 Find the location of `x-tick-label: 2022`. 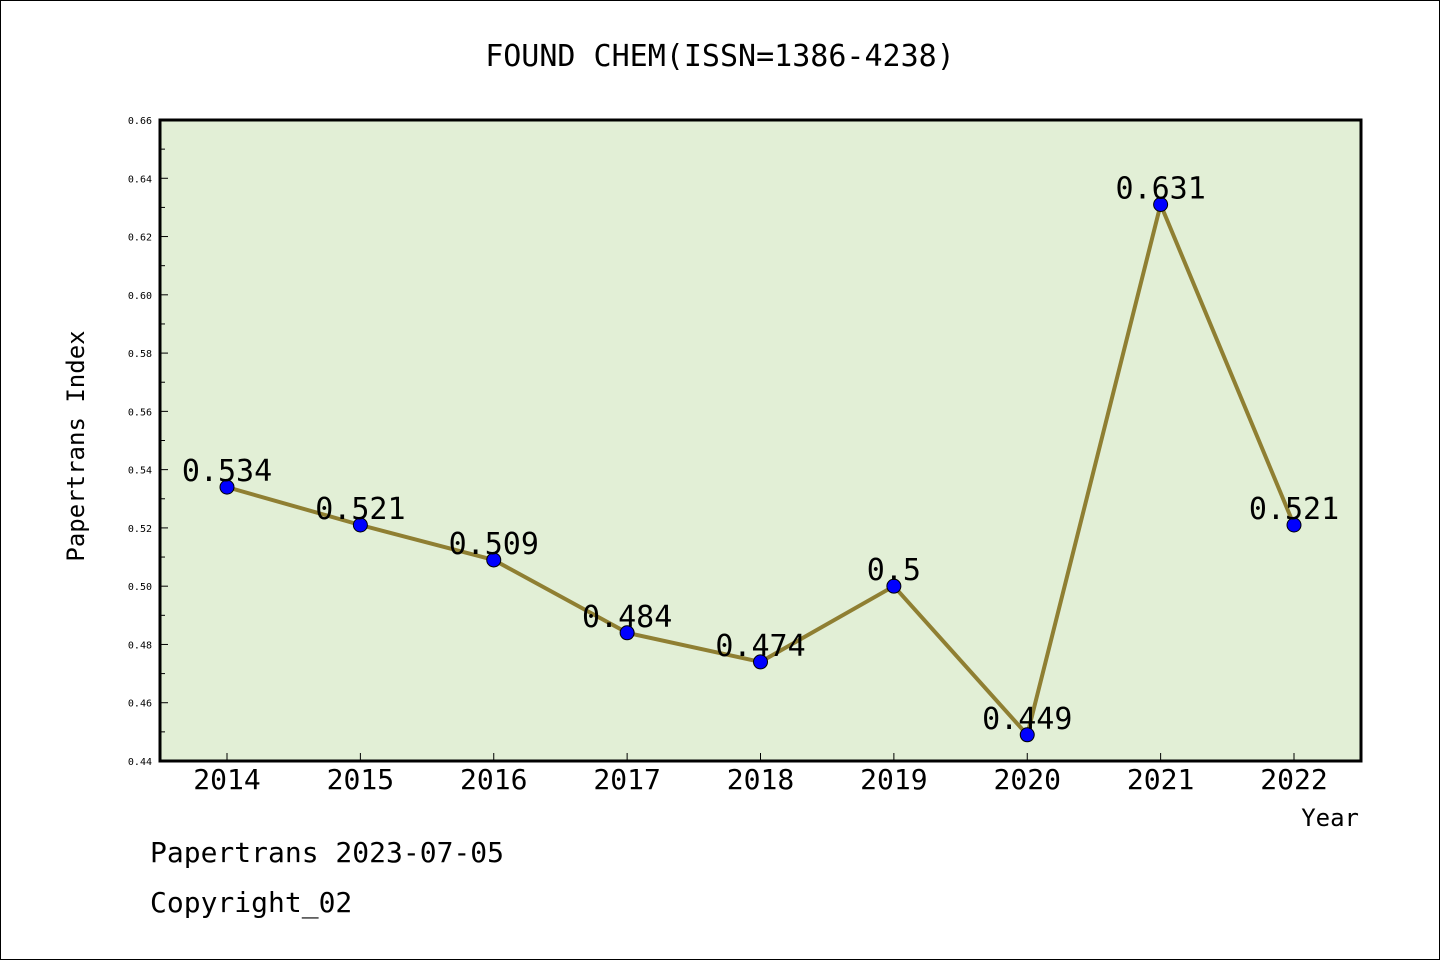

x-tick-label: 2022 is located at coordinates (1293, 779).